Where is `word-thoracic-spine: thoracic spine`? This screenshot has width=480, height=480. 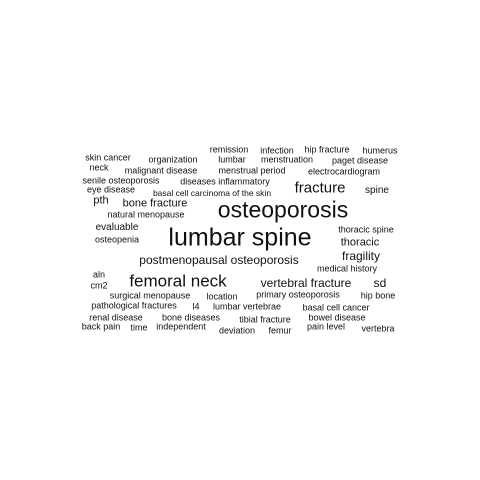
word-thoracic-spine: thoracic spine is located at coordinates (366, 229).